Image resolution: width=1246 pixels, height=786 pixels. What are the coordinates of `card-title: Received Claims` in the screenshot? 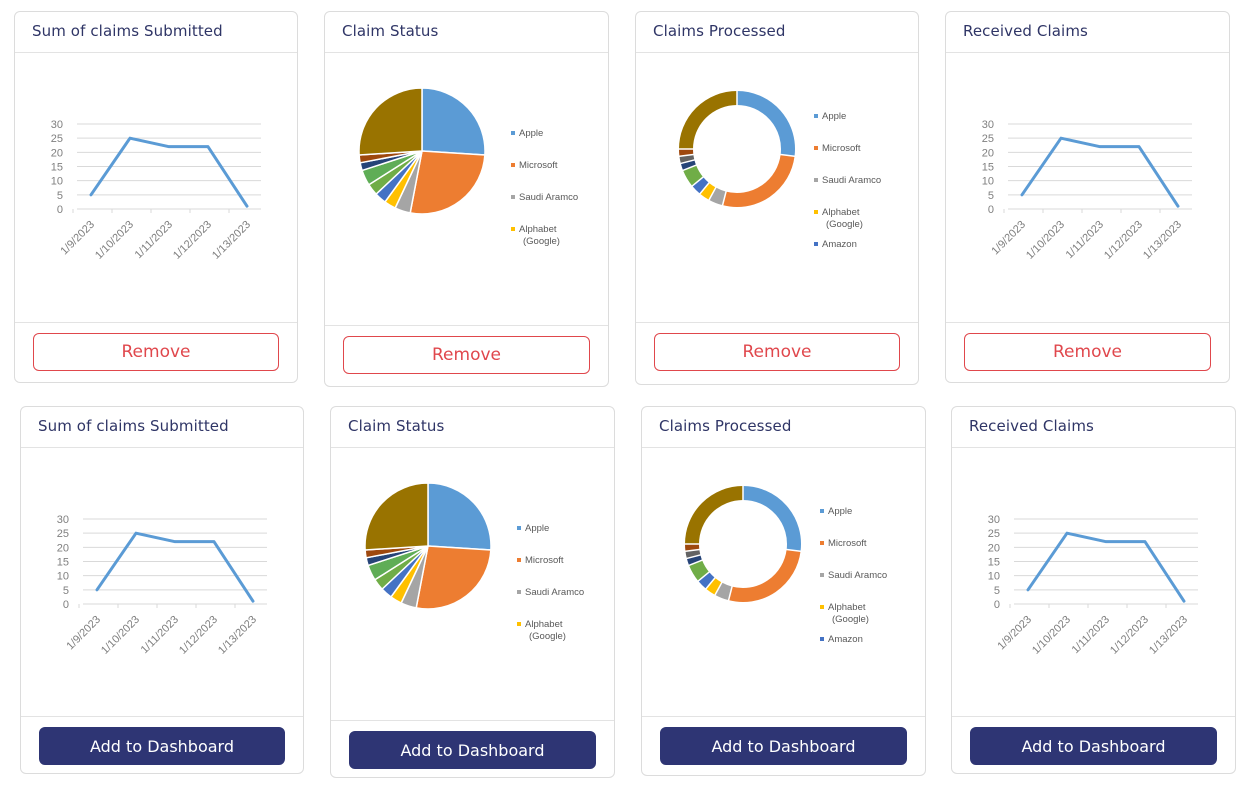 It's located at (1087, 32).